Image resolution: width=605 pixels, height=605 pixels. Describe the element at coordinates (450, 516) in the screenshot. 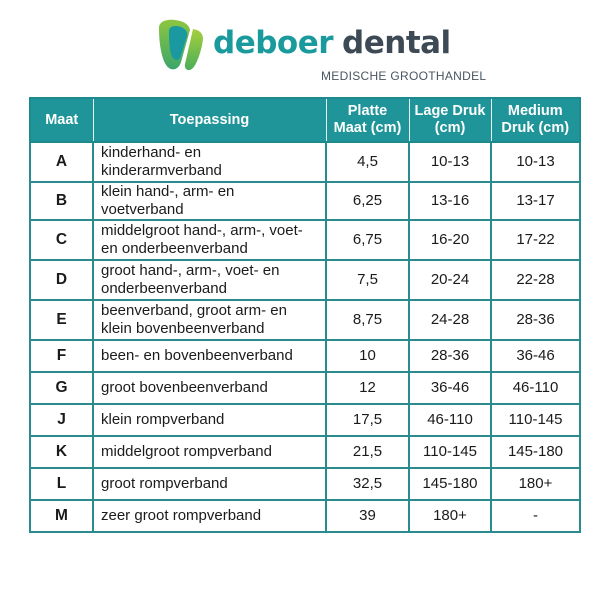

I see `cell-lage: 180+` at that location.